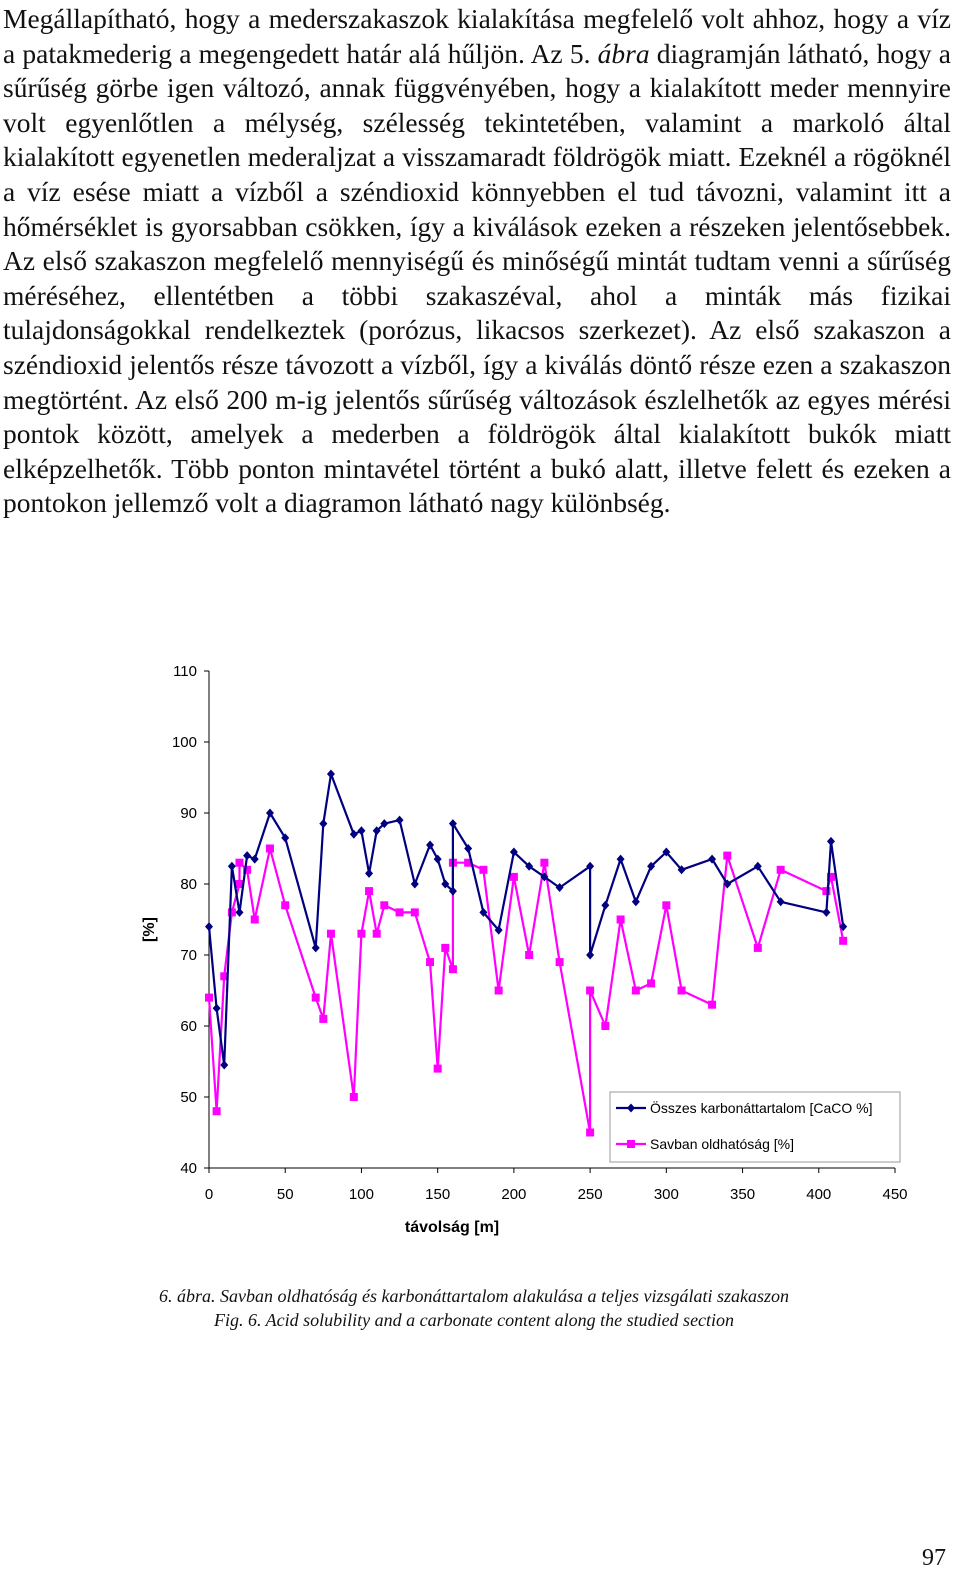 The image size is (960, 1590). Describe the element at coordinates (742, 1194) in the screenshot. I see `x-tick-label: 350` at that location.